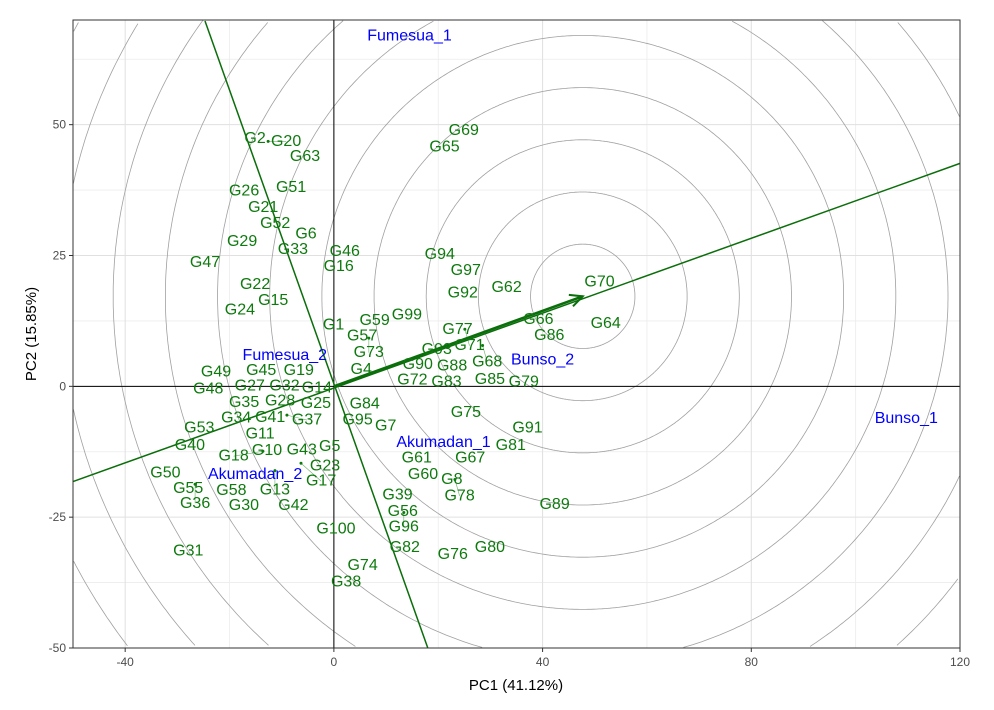  I want to click on genotype-label: G94, so click(440, 254).